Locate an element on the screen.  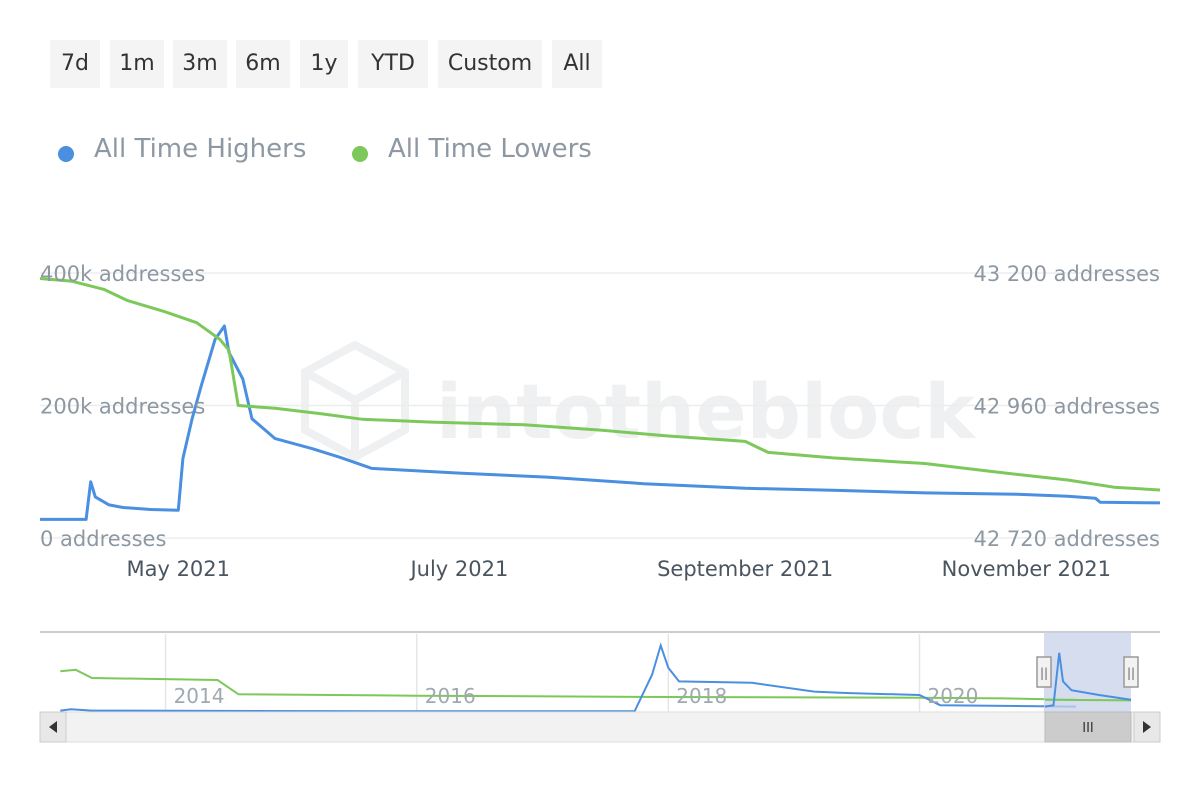
y-left-tick-label: 200k addresses is located at coordinates (122, 407).